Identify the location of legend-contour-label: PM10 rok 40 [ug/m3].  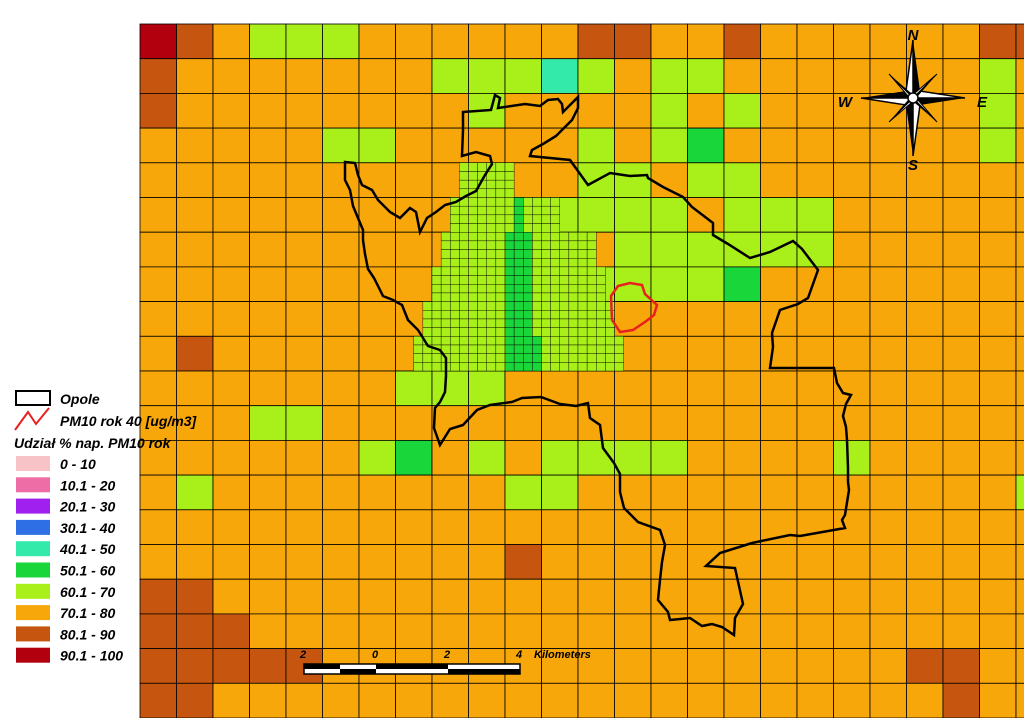
(128, 421).